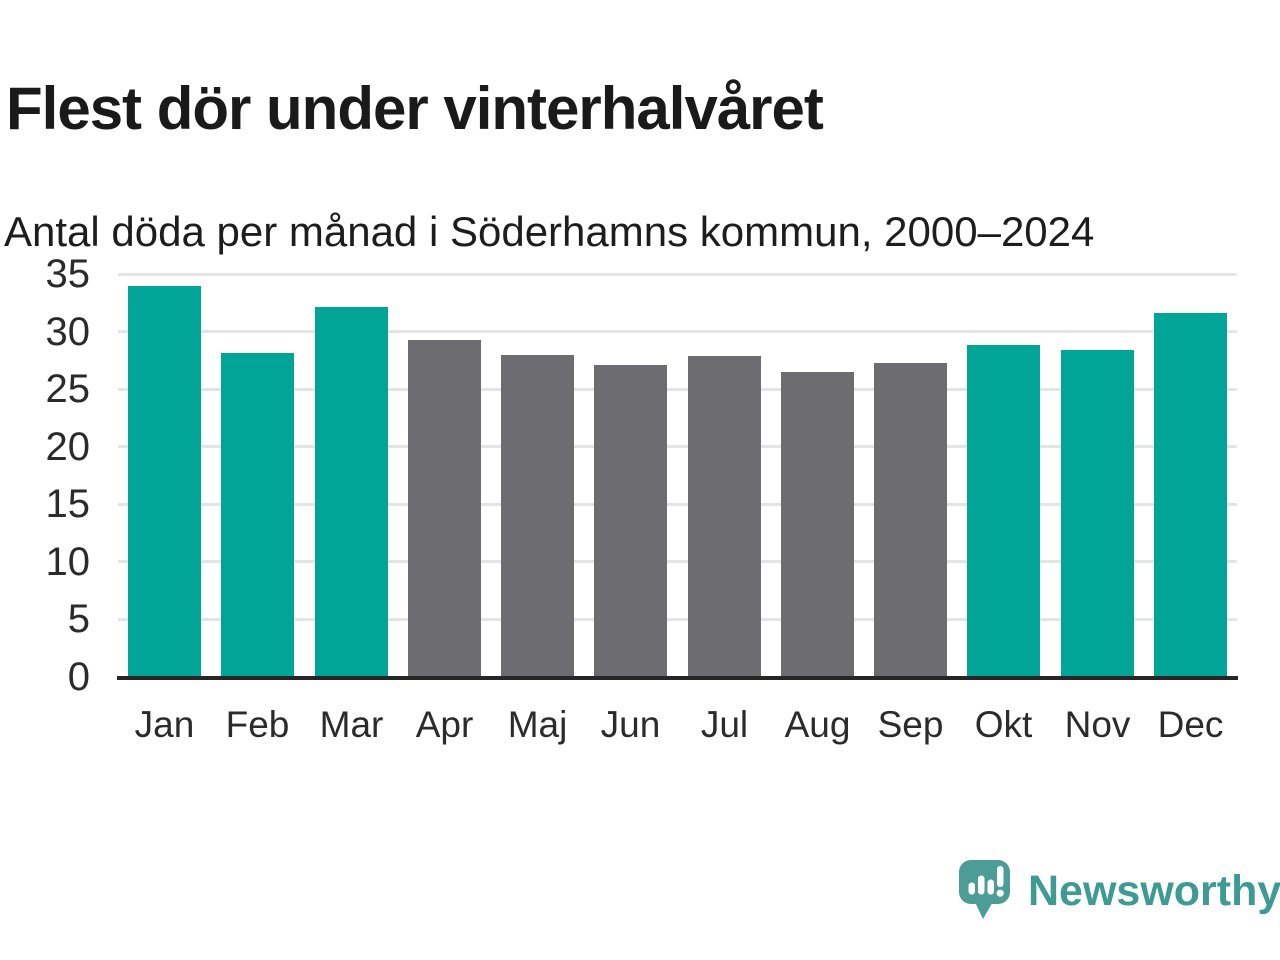  I want to click on brand-footer: Newsworthy, so click(1119, 891).